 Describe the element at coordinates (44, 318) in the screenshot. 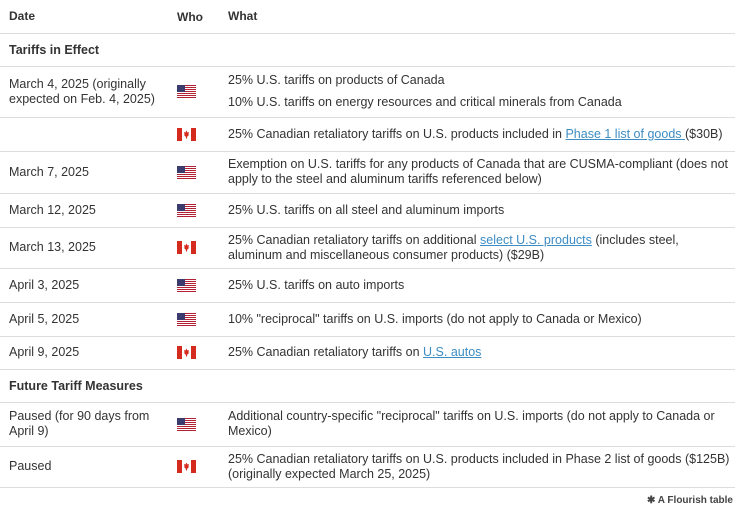

I see `date-cell: April 5, 2025` at that location.